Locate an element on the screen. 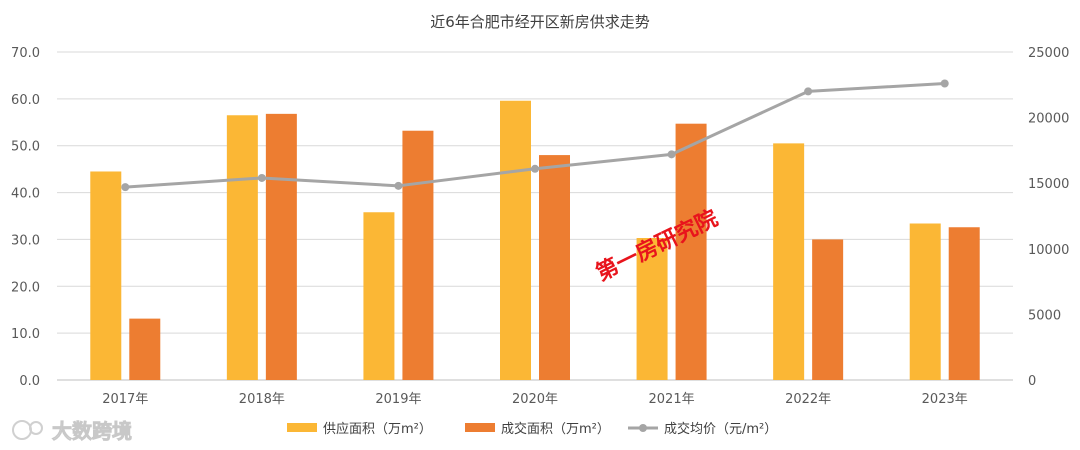 This screenshot has height=450, width=1080. right-axis-tick-label: 15000 is located at coordinates (1048, 184).